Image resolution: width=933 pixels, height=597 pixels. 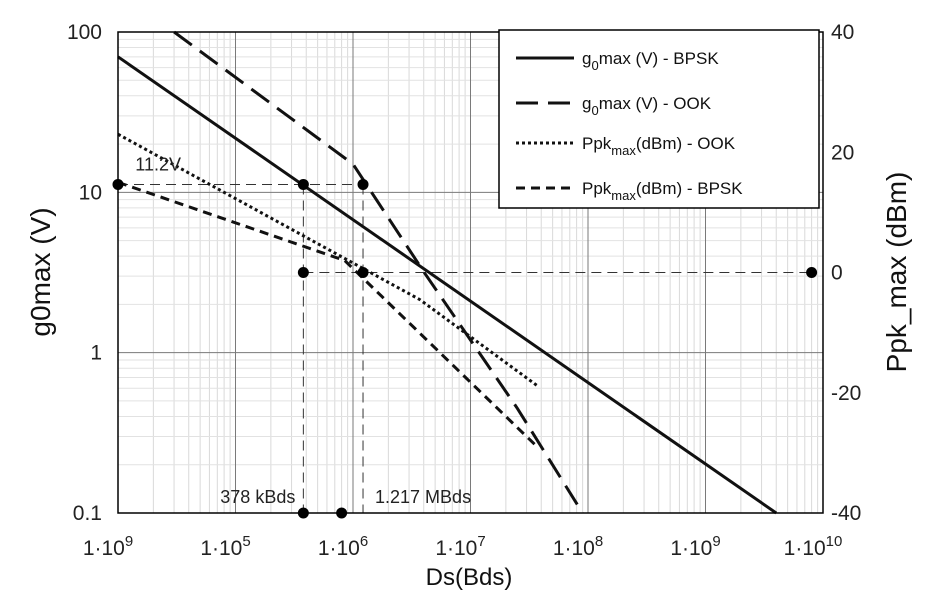 What do you see at coordinates (813, 546) in the screenshot?
I see `x-tick-label: 1·10¹⁰` at bounding box center [813, 546].